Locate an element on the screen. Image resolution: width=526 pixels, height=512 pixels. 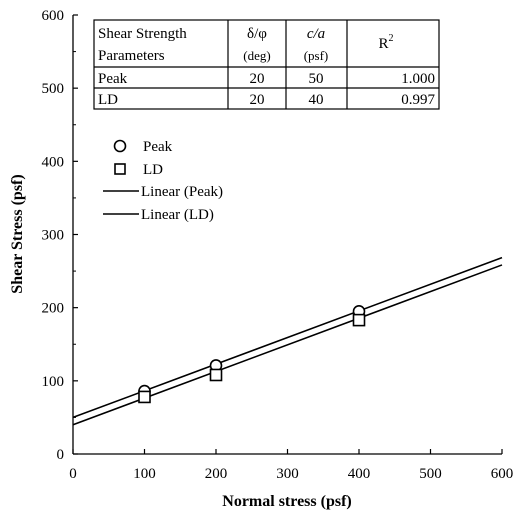
data-markers is located at coordinates (252, 354).